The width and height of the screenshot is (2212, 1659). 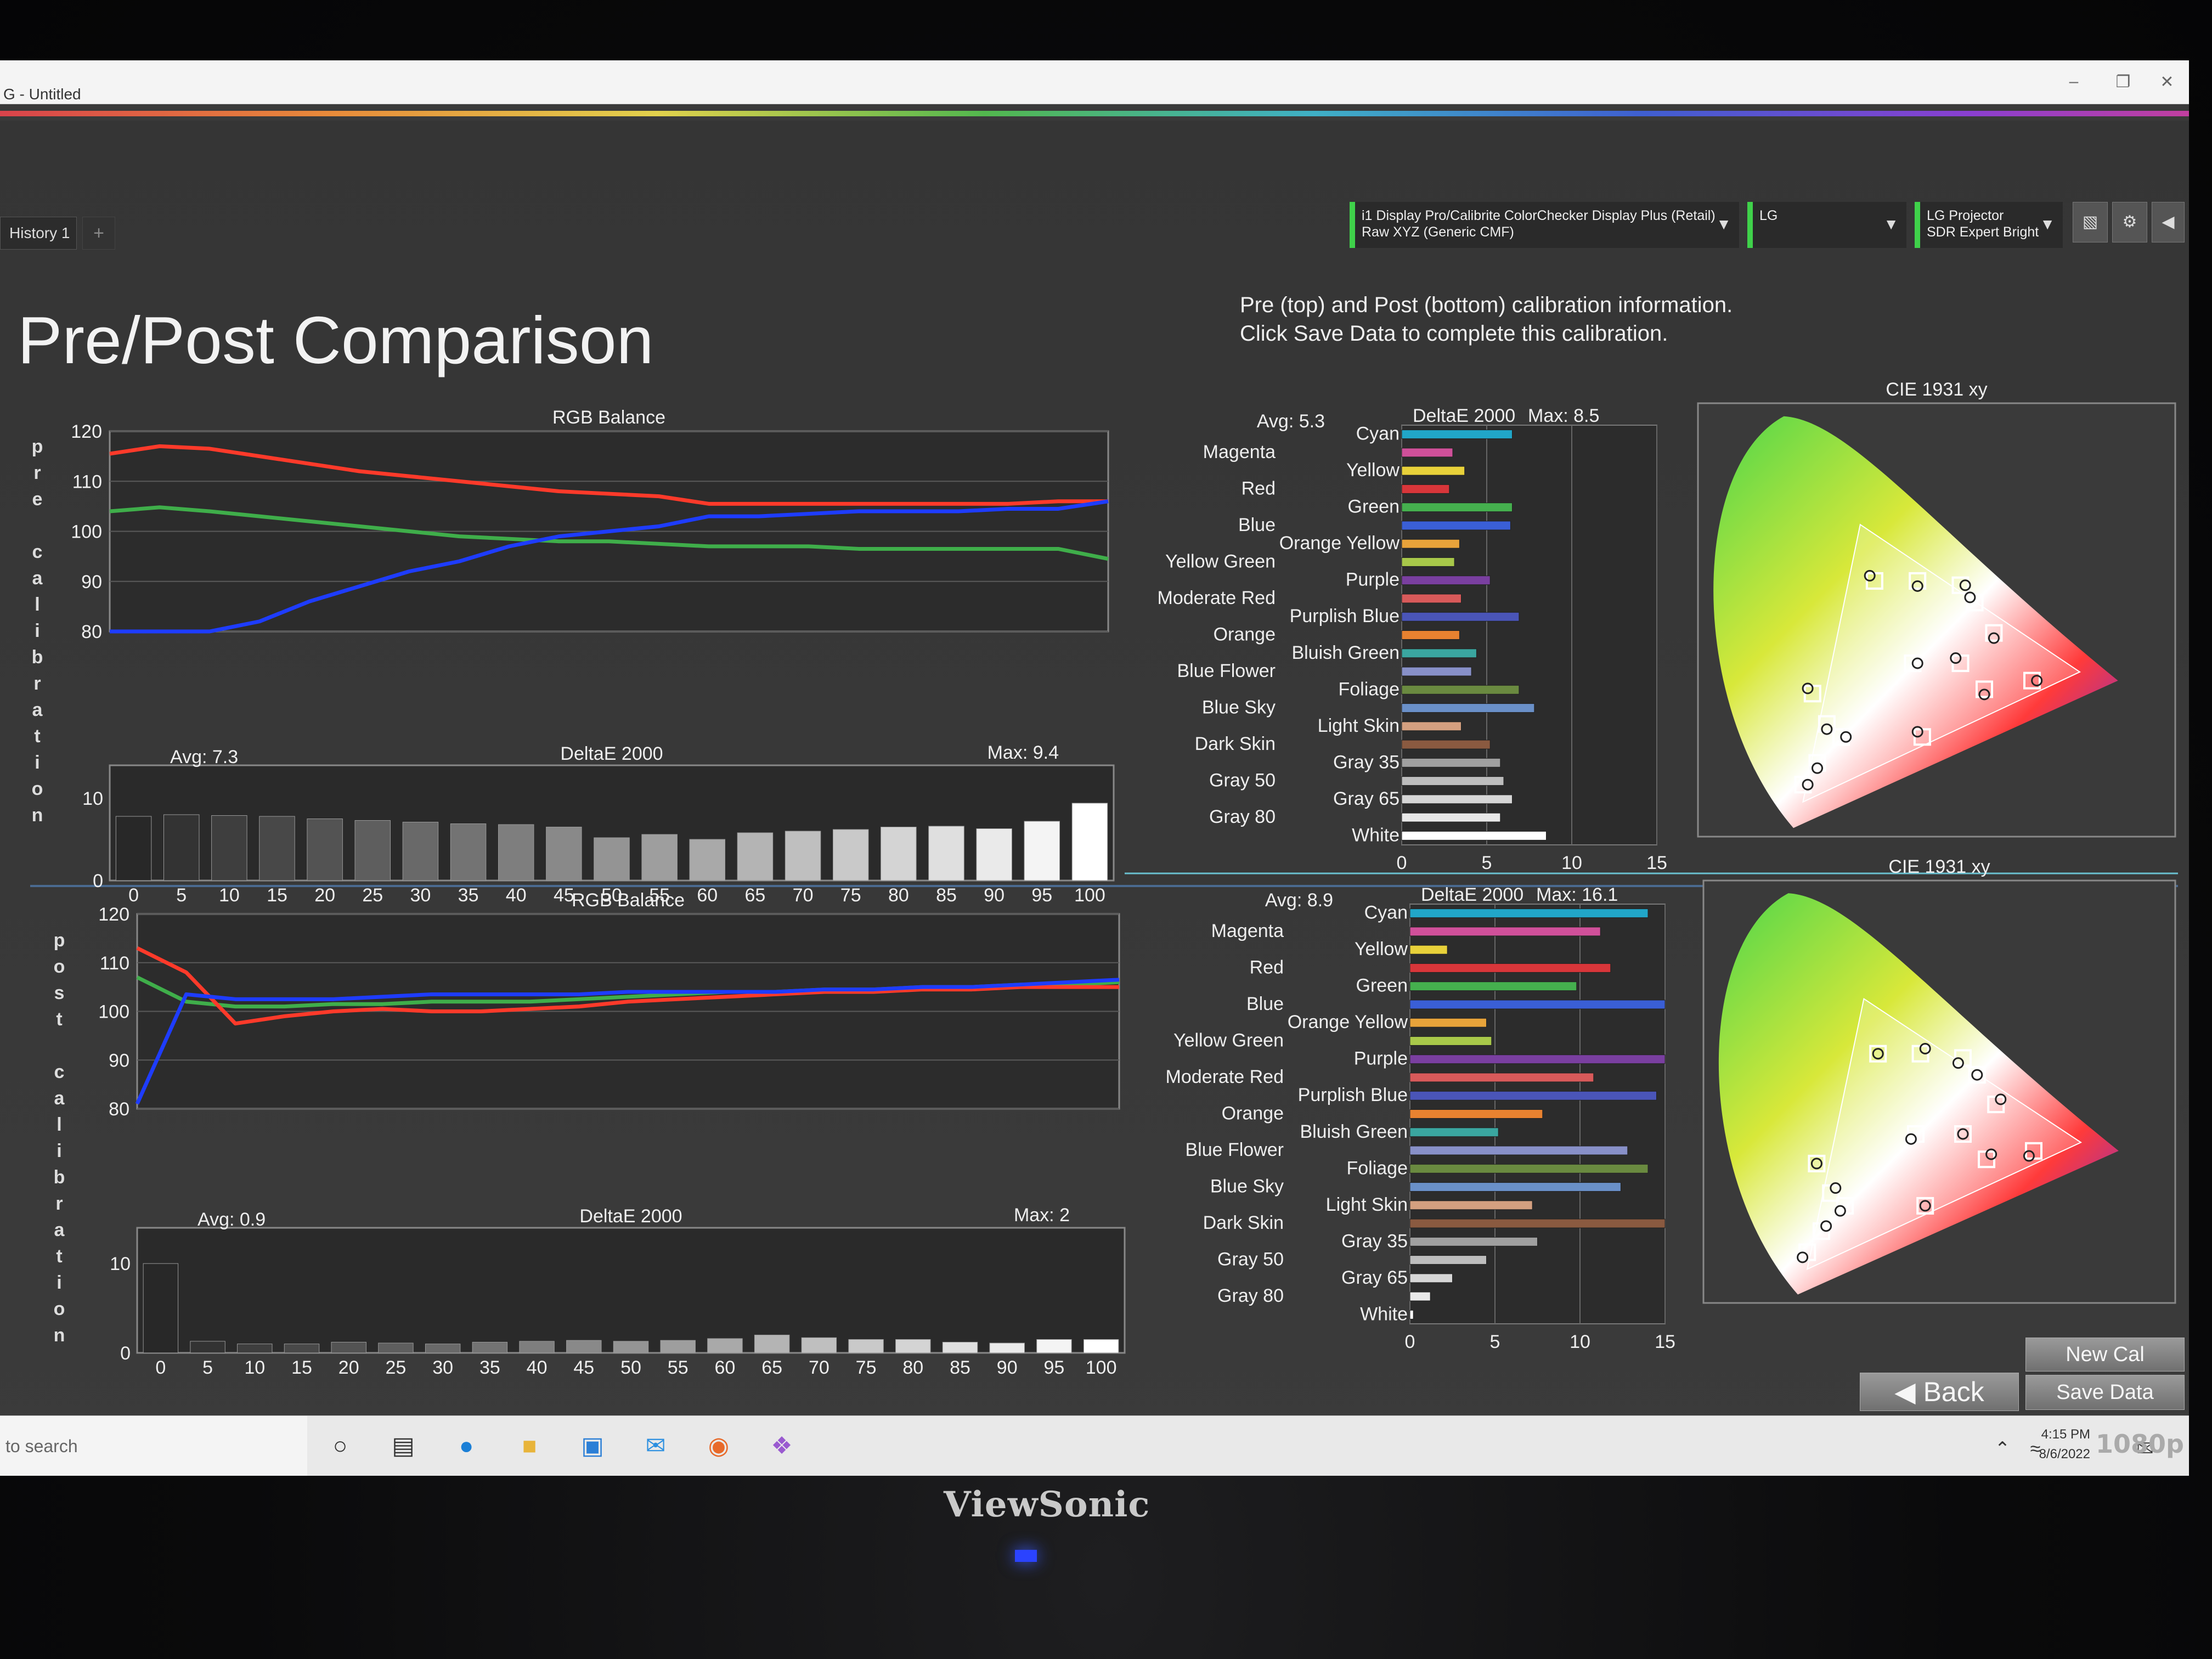 What do you see at coordinates (468, 895) in the screenshot?
I see `gray-x-tick: 35` at bounding box center [468, 895].